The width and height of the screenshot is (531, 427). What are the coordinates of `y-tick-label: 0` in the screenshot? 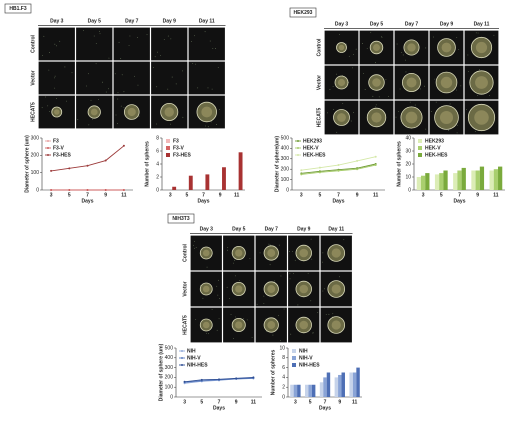 It's located at (171, 397).